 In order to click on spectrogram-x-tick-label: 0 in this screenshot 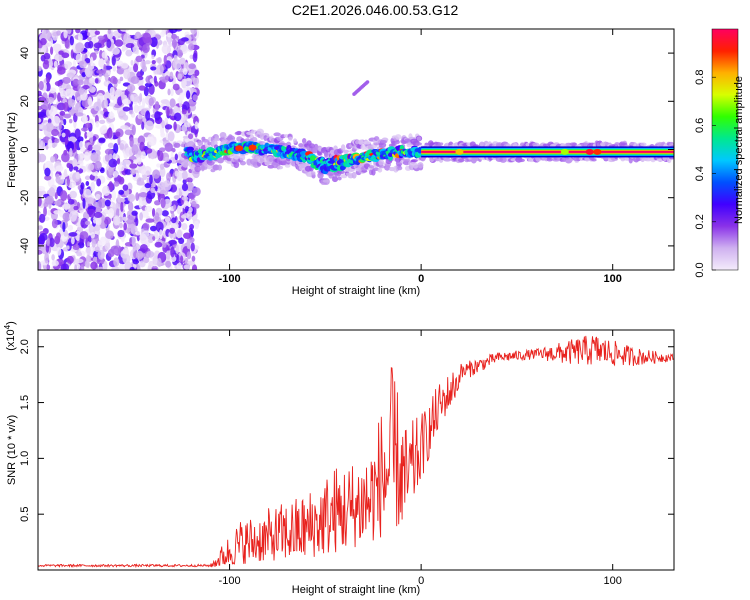, I will do `click(421, 279)`.